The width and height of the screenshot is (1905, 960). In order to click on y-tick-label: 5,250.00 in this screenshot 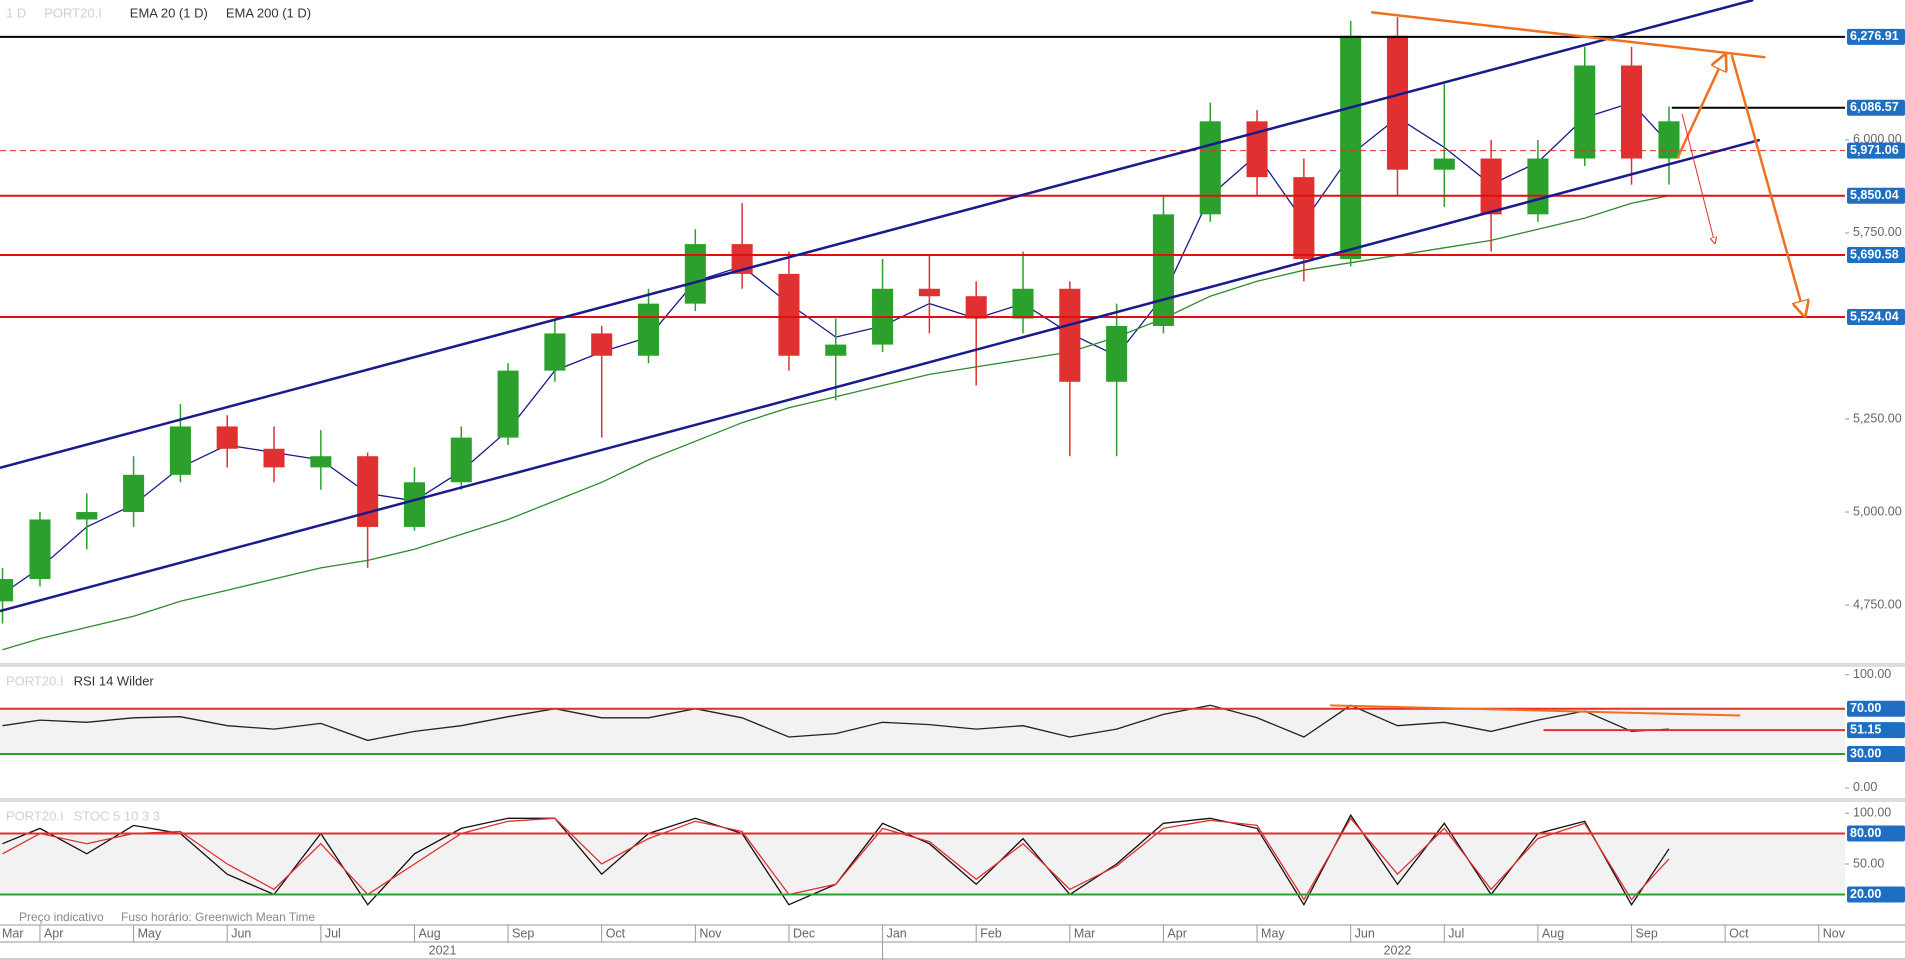, I will do `click(1877, 418)`.